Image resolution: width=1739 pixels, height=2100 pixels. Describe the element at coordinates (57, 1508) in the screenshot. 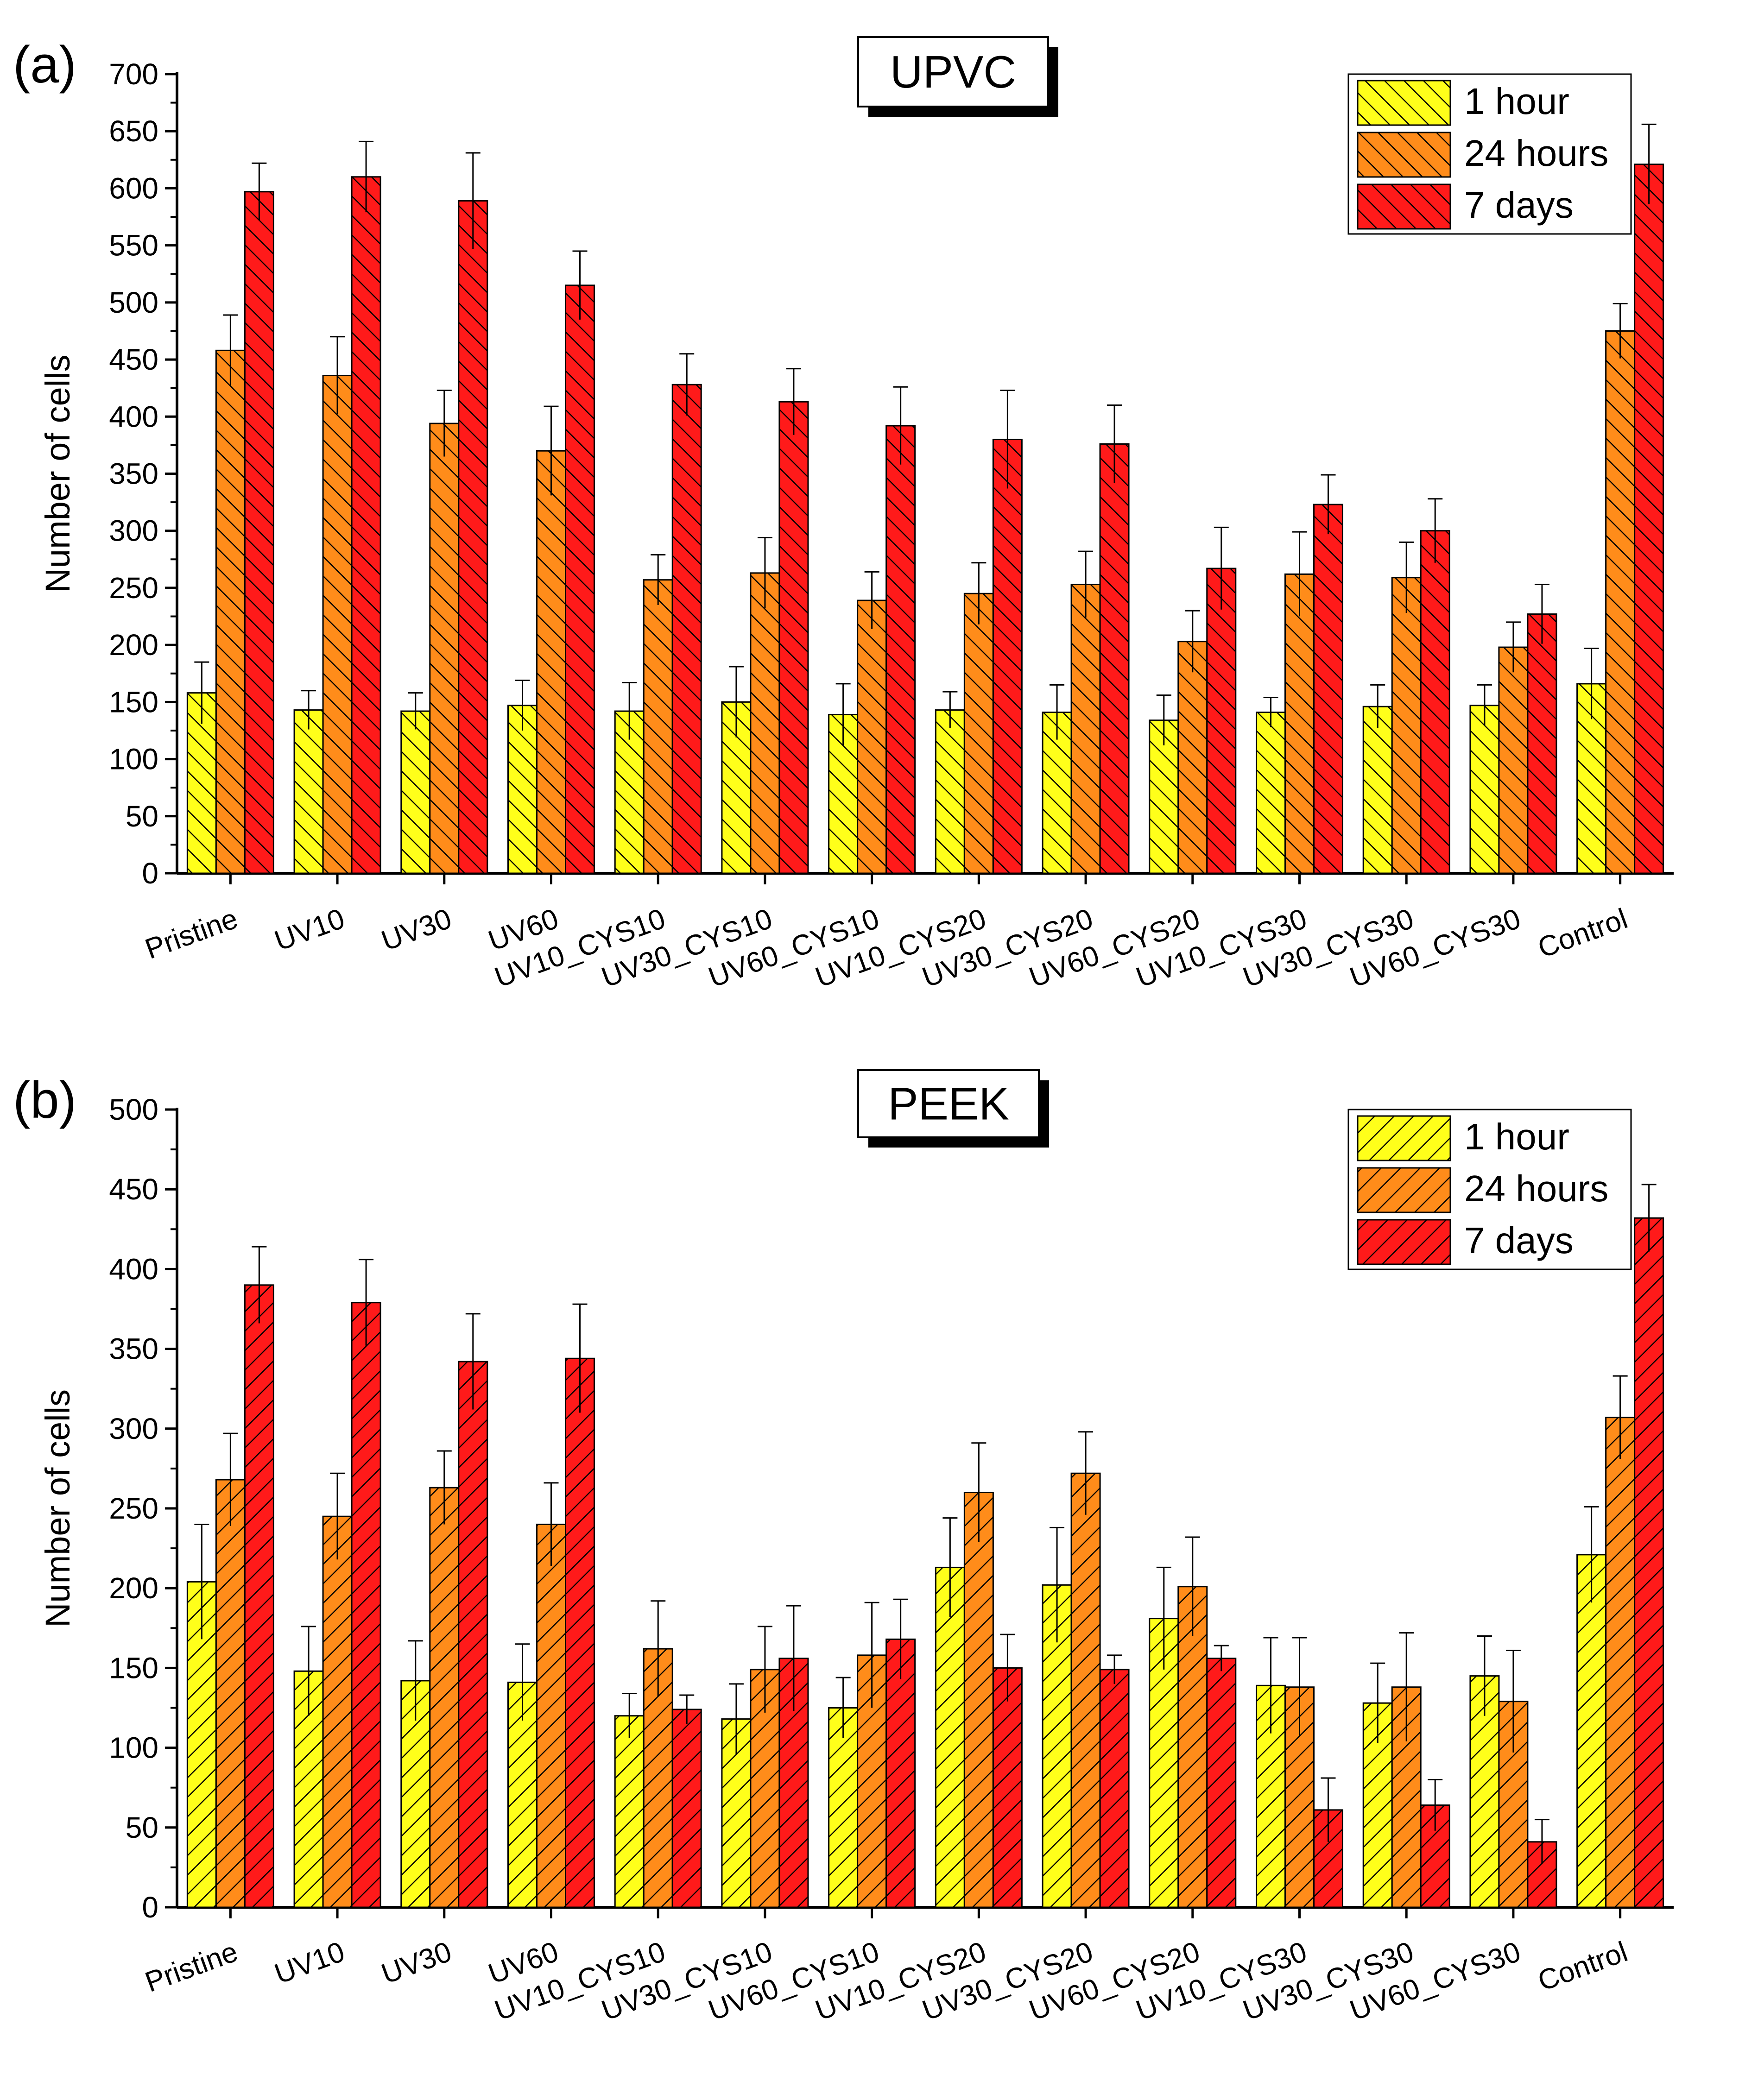

I see `y-axis-label: Number of cells` at that location.